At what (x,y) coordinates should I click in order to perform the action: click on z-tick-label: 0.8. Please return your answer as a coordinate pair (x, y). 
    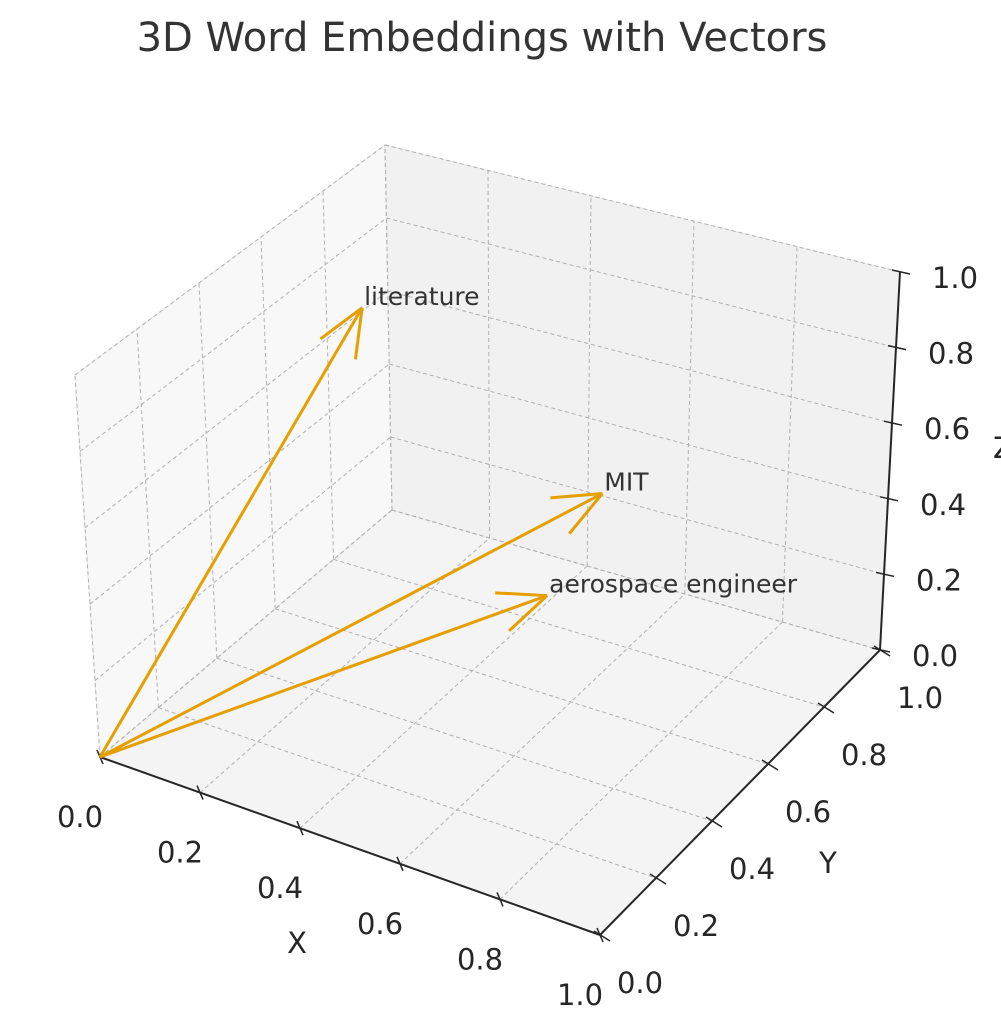
    Looking at the image, I should click on (951, 354).